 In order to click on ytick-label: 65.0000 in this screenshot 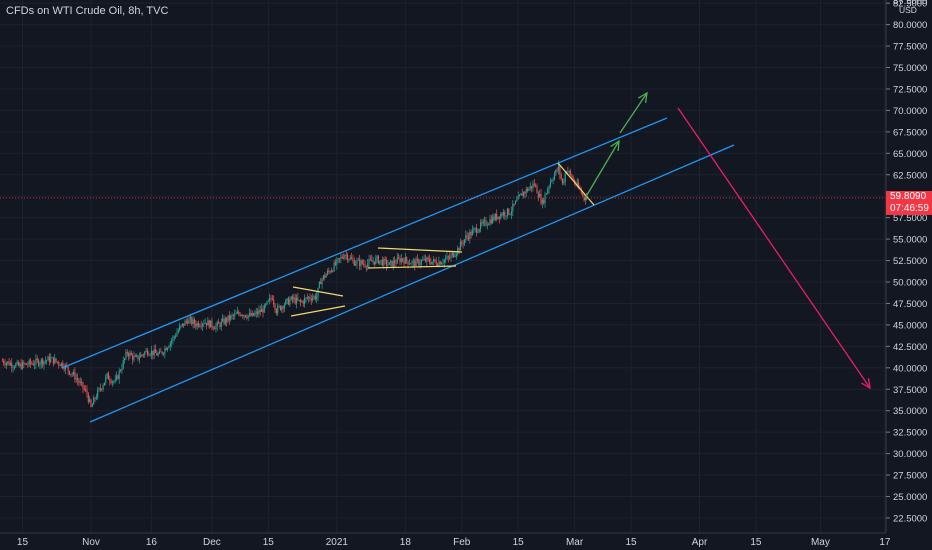, I will do `click(910, 154)`.